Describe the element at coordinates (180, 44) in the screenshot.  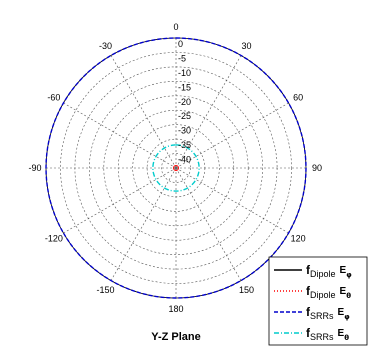
I see `radial-tick-label: 0` at that location.